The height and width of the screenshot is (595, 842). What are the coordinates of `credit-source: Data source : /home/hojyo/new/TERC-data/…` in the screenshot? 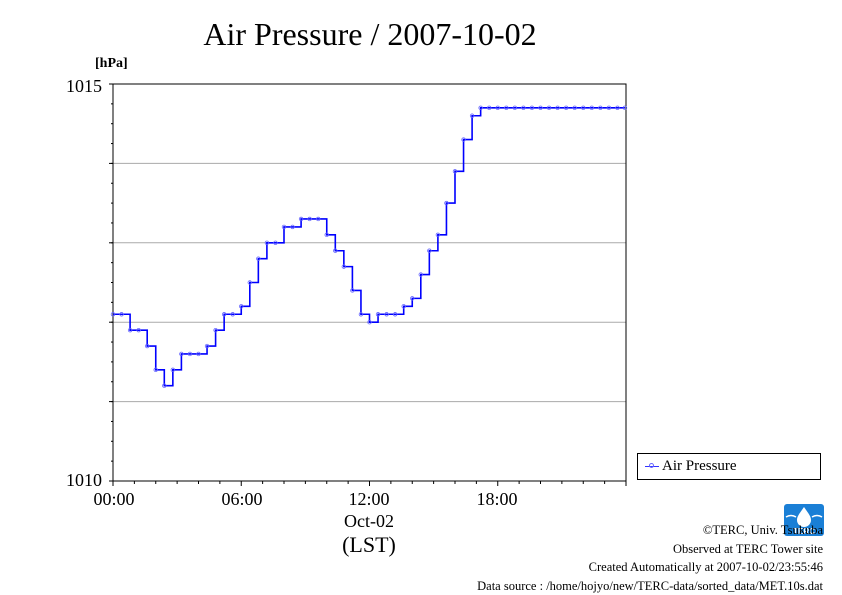 It's located at (650, 585).